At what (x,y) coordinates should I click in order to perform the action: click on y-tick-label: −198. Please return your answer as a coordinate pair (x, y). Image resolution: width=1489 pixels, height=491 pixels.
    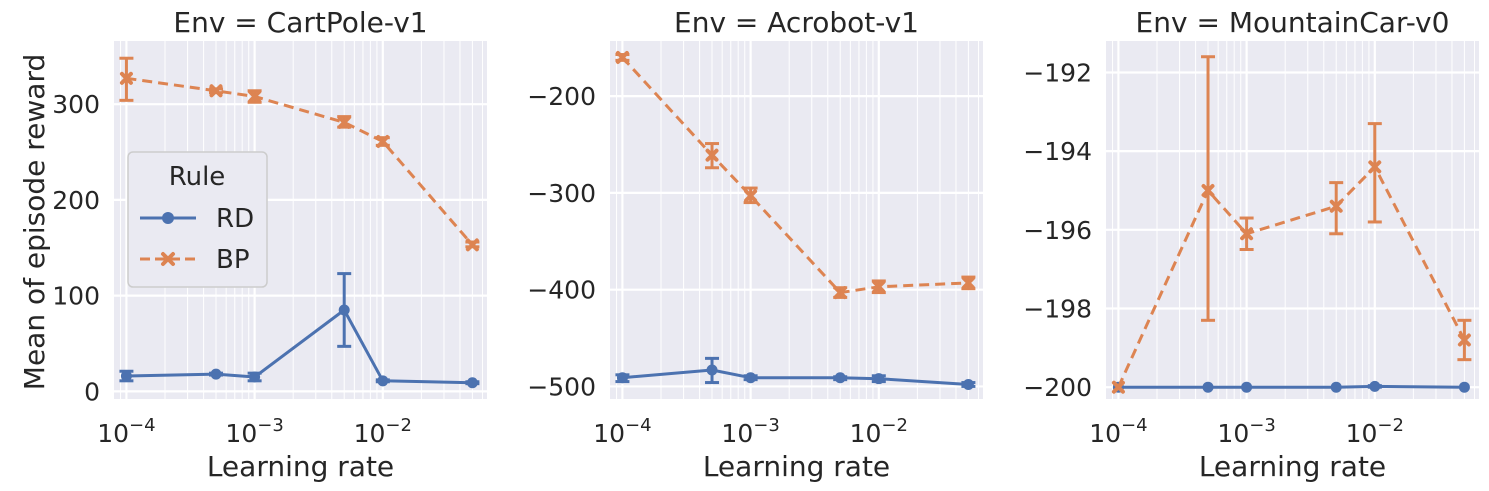
    Looking at the image, I should click on (1057, 309).